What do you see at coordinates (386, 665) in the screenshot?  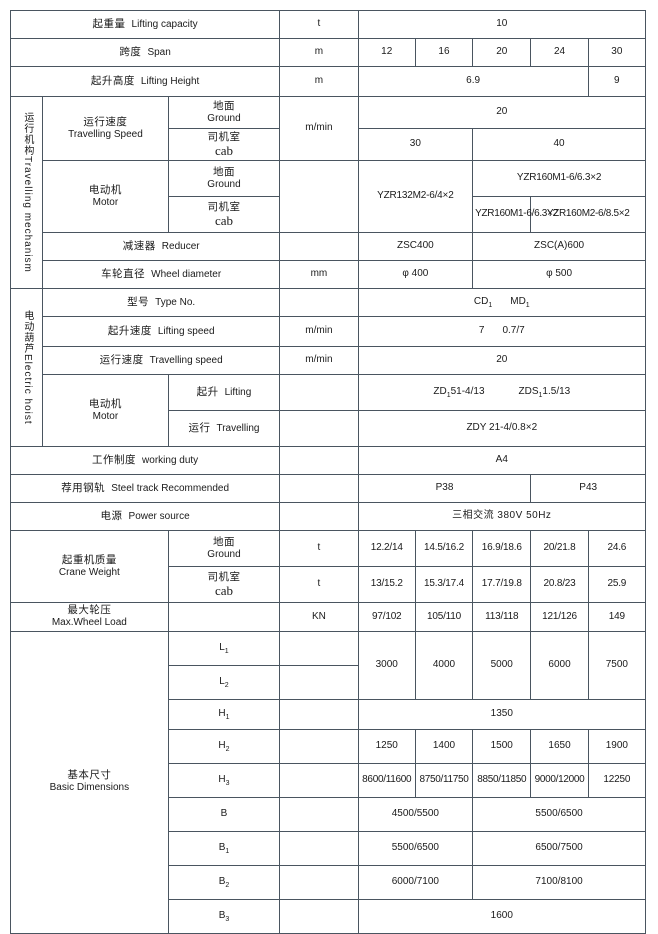 I see `value-cell: 3000` at bounding box center [386, 665].